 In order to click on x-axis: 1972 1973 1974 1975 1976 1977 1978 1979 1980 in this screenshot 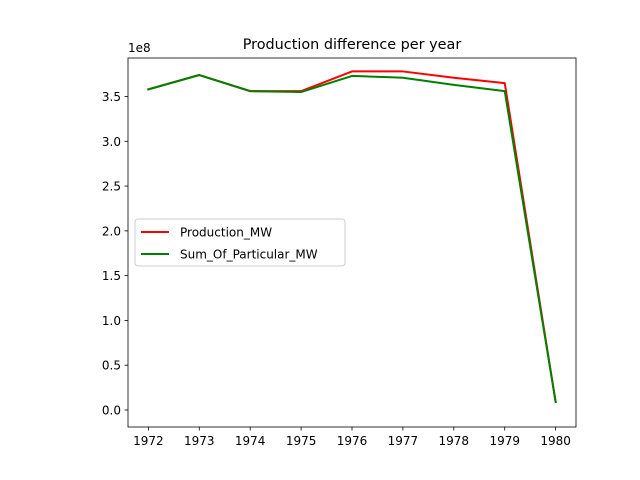, I will do `click(352, 437)`.